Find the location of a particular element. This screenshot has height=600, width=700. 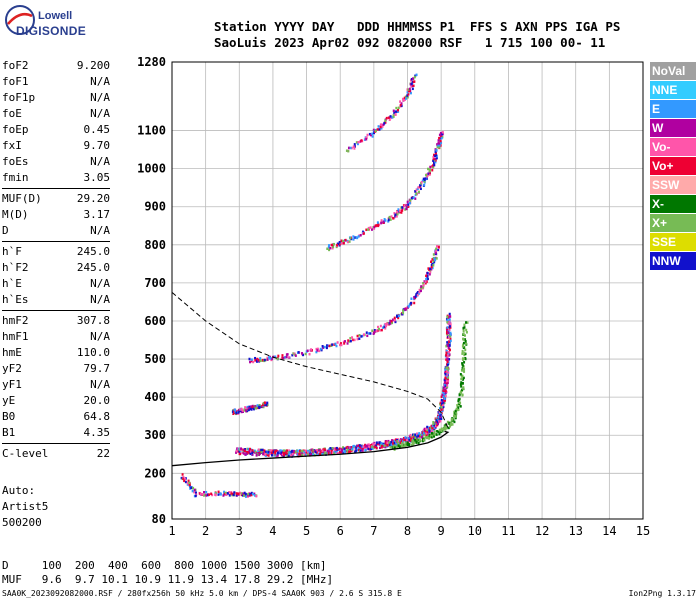

param-value: 9.70 is located at coordinates (97, 145).